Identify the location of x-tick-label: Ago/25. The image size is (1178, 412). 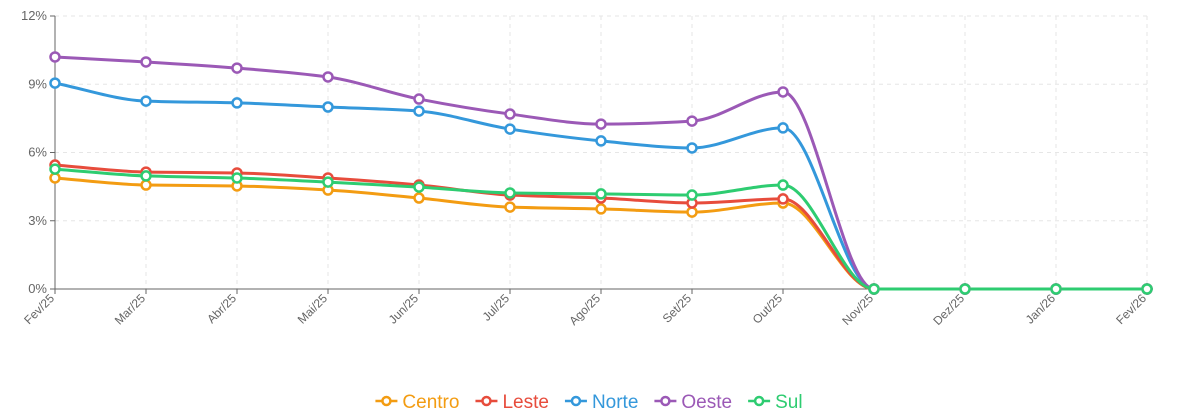
(584, 309).